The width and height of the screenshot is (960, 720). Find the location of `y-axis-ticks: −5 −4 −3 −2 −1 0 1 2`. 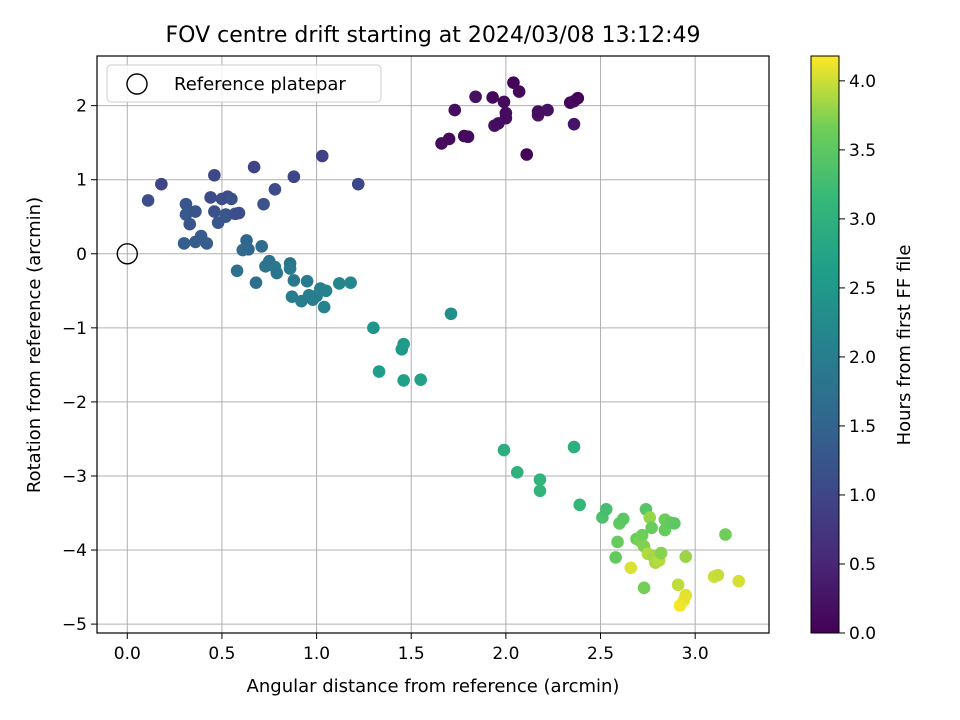

y-axis-ticks: −5 −4 −3 −2 −1 0 1 2 is located at coordinates (79, 366).